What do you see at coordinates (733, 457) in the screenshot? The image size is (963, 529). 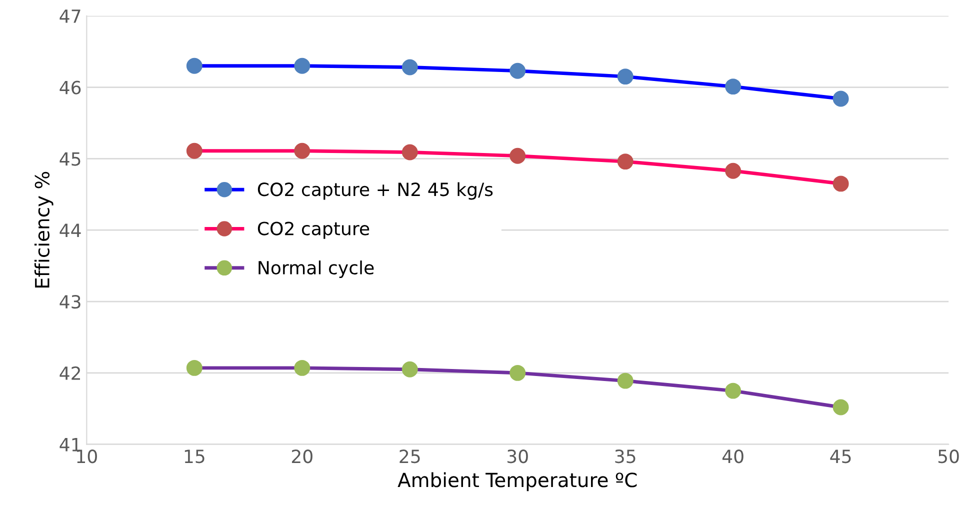 I see `x-tick-label: 40` at bounding box center [733, 457].